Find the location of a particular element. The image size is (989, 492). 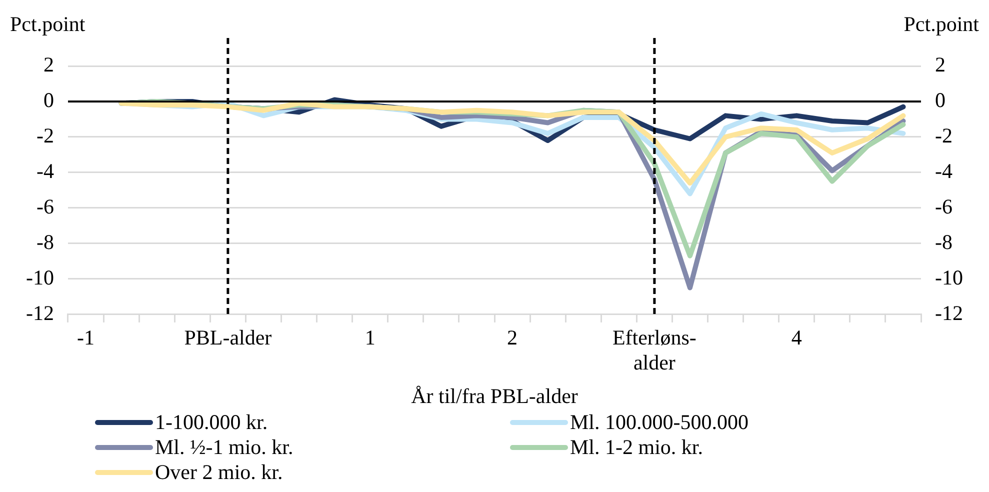

y2-tick-label: -12 is located at coordinates (949, 312).